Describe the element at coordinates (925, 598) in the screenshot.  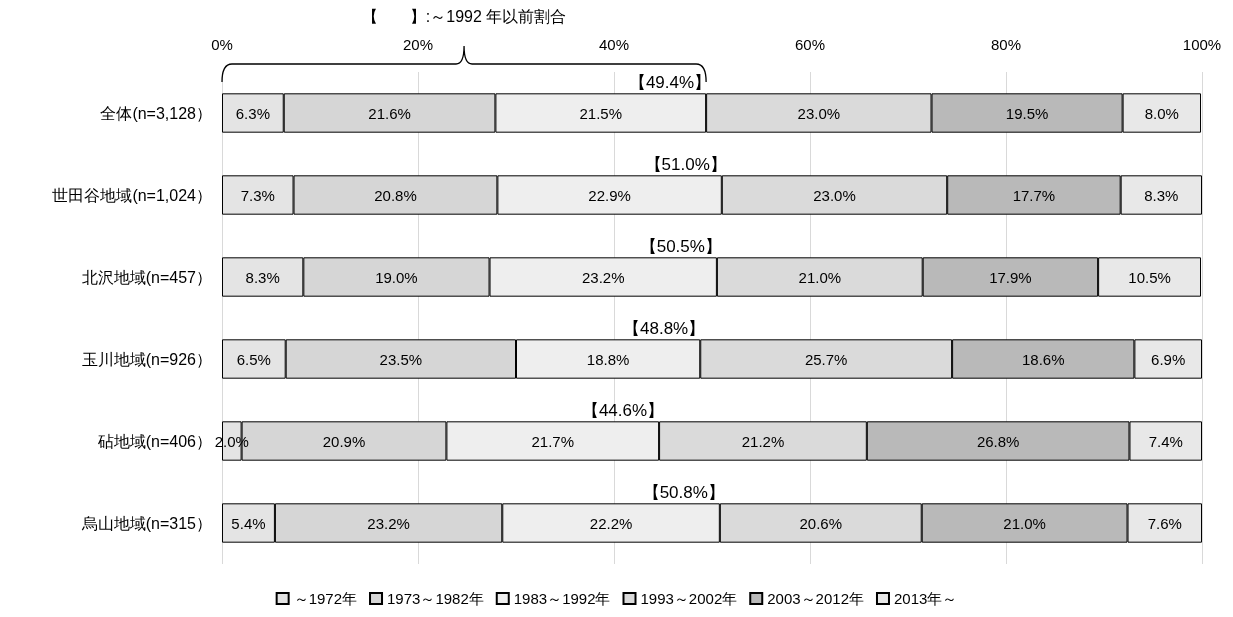
I see `legend-label: 2013年～` at that location.